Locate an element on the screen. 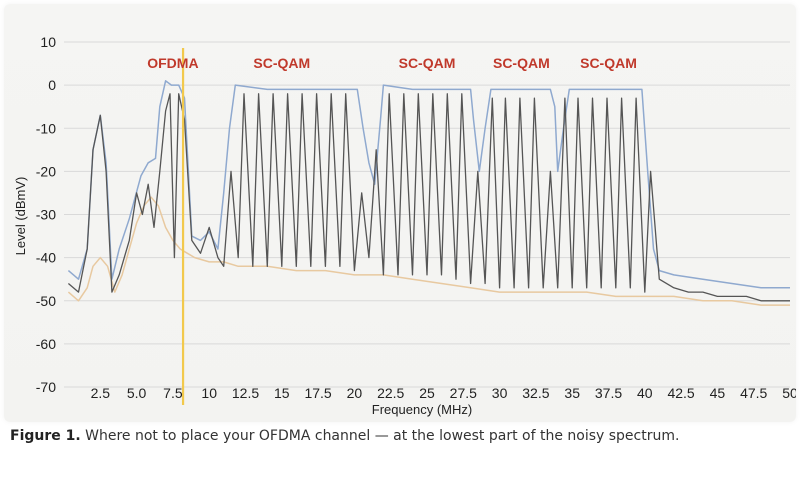  annotation-layer: OFDMA SC-QAM SC-QAM SC-QAM SC-QAM is located at coordinates (392, 63).